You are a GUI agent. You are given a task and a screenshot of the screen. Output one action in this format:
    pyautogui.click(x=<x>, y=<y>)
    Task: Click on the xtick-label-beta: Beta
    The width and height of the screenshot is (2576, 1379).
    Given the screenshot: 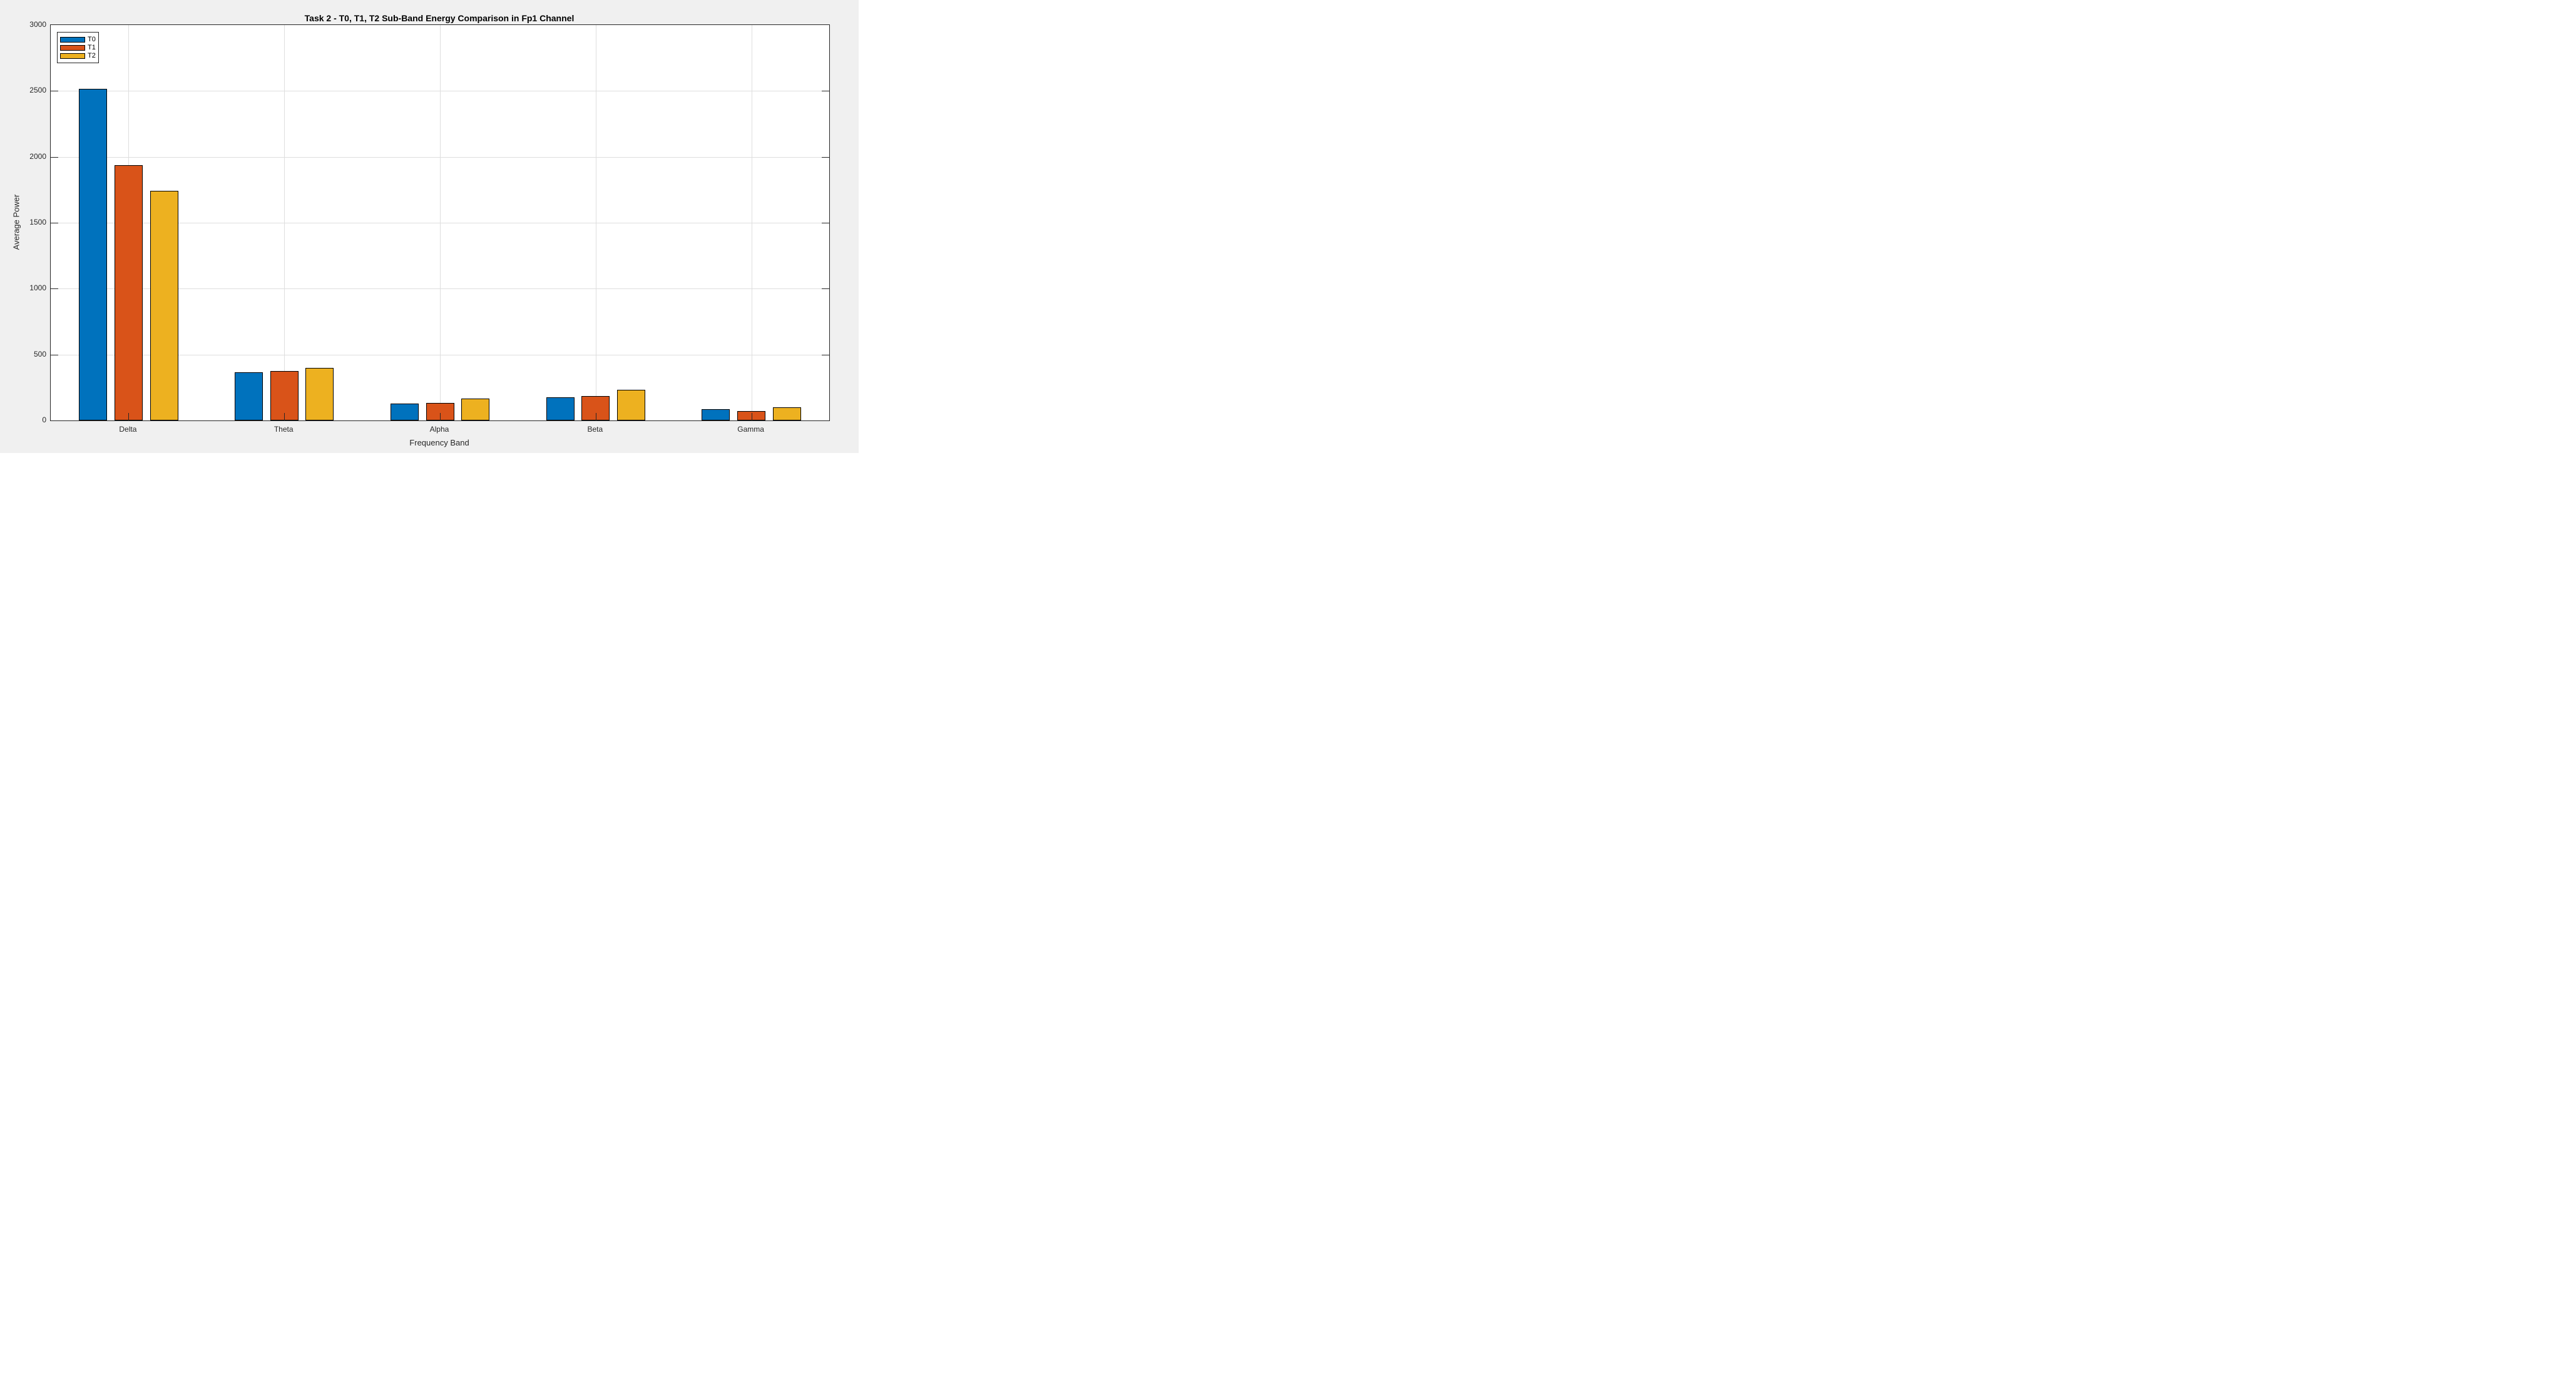 What is the action you would take?
    pyautogui.click(x=595, y=429)
    